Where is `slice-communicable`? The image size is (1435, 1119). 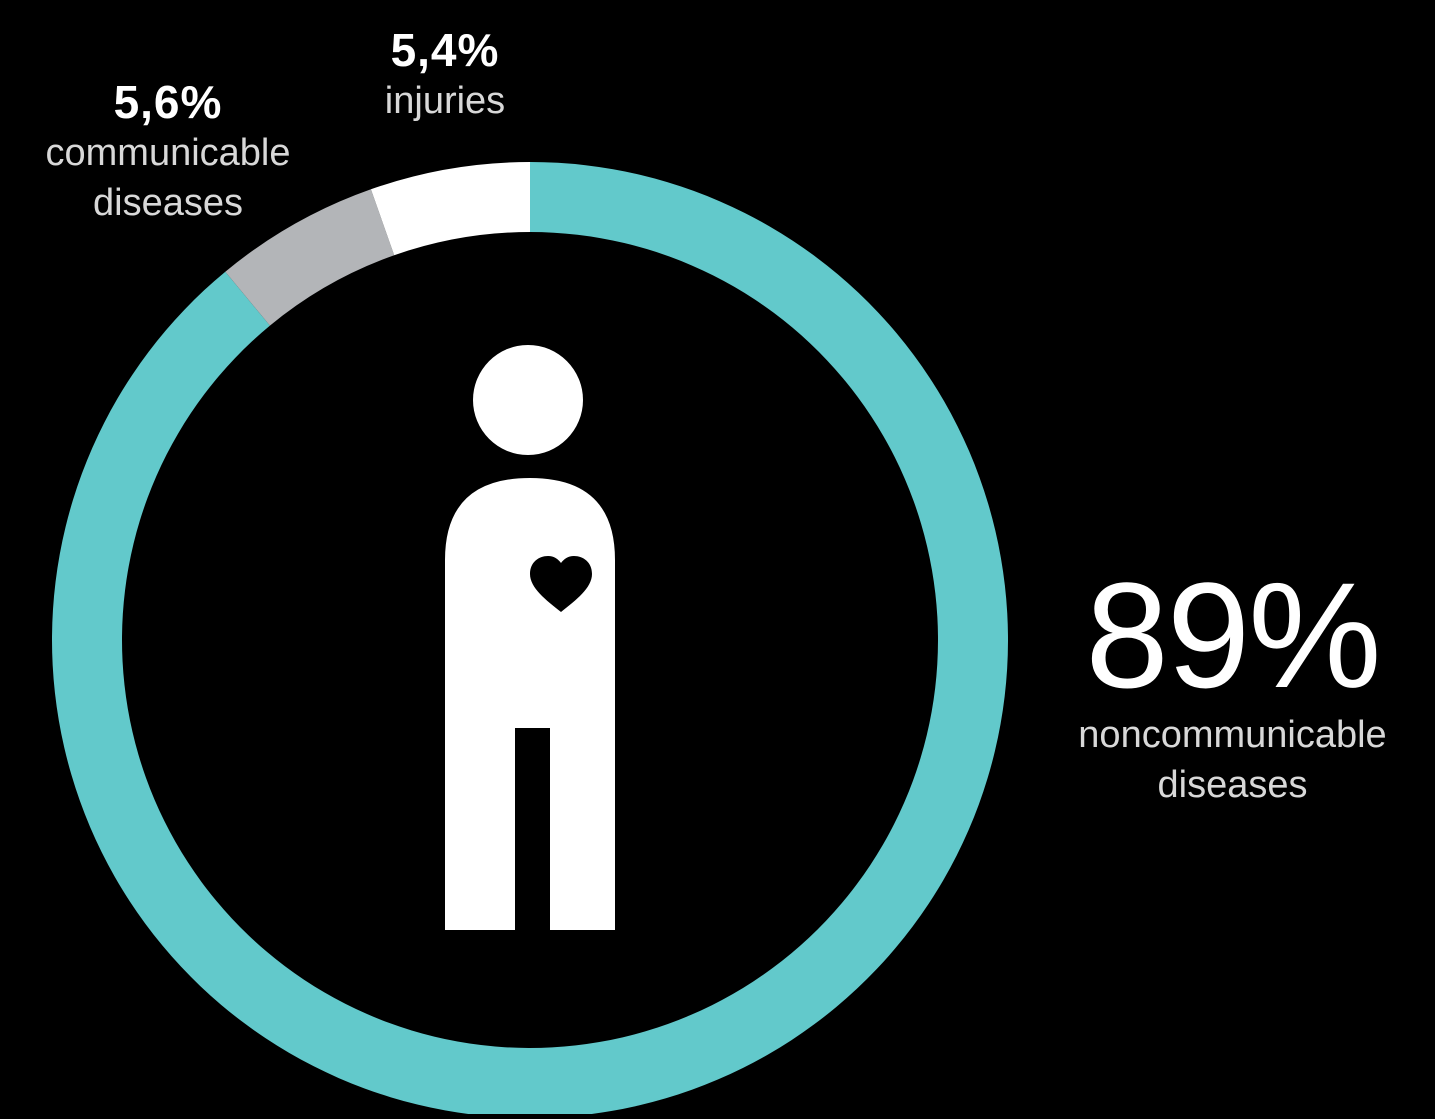 slice-communicable is located at coordinates (310, 257).